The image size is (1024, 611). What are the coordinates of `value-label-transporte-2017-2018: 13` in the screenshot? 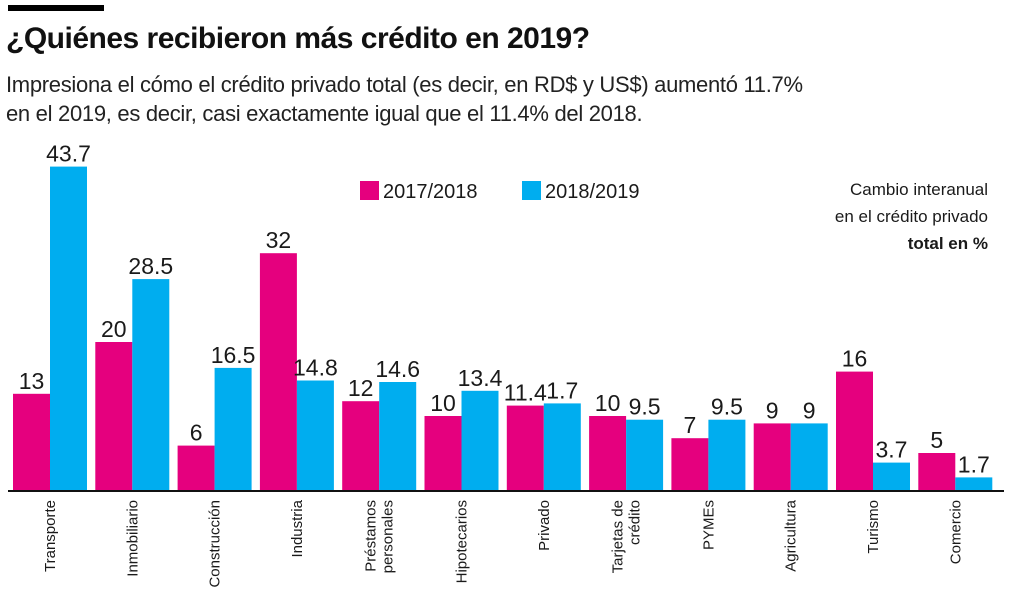 It's located at (32, 381).